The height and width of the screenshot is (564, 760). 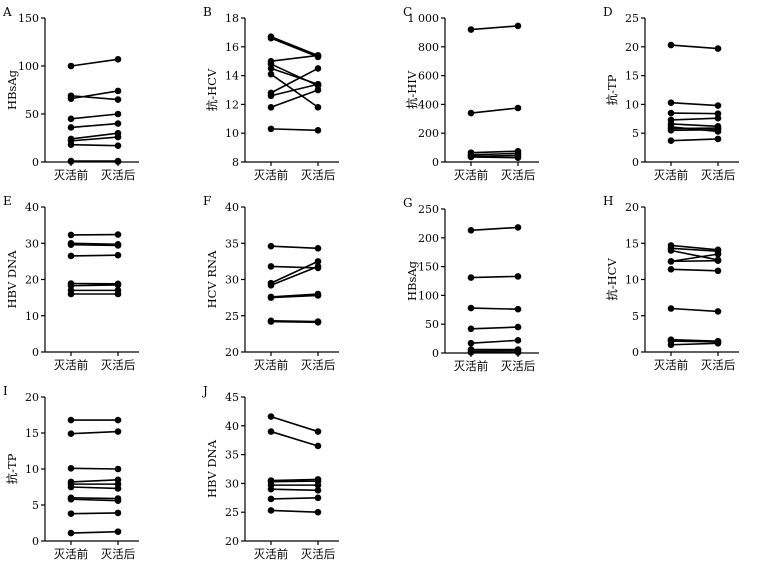 I want to click on y-tick-label-h: 20, so click(x=632, y=207).